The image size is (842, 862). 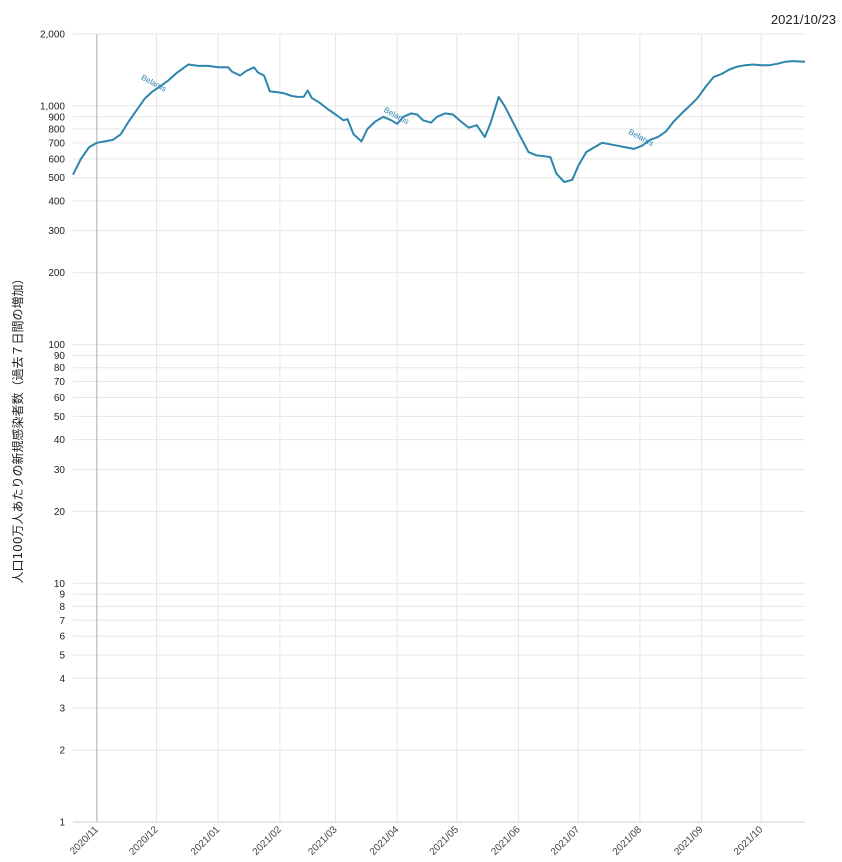 What do you see at coordinates (62, 595) in the screenshot?
I see `y-tick-label: 9` at bounding box center [62, 595].